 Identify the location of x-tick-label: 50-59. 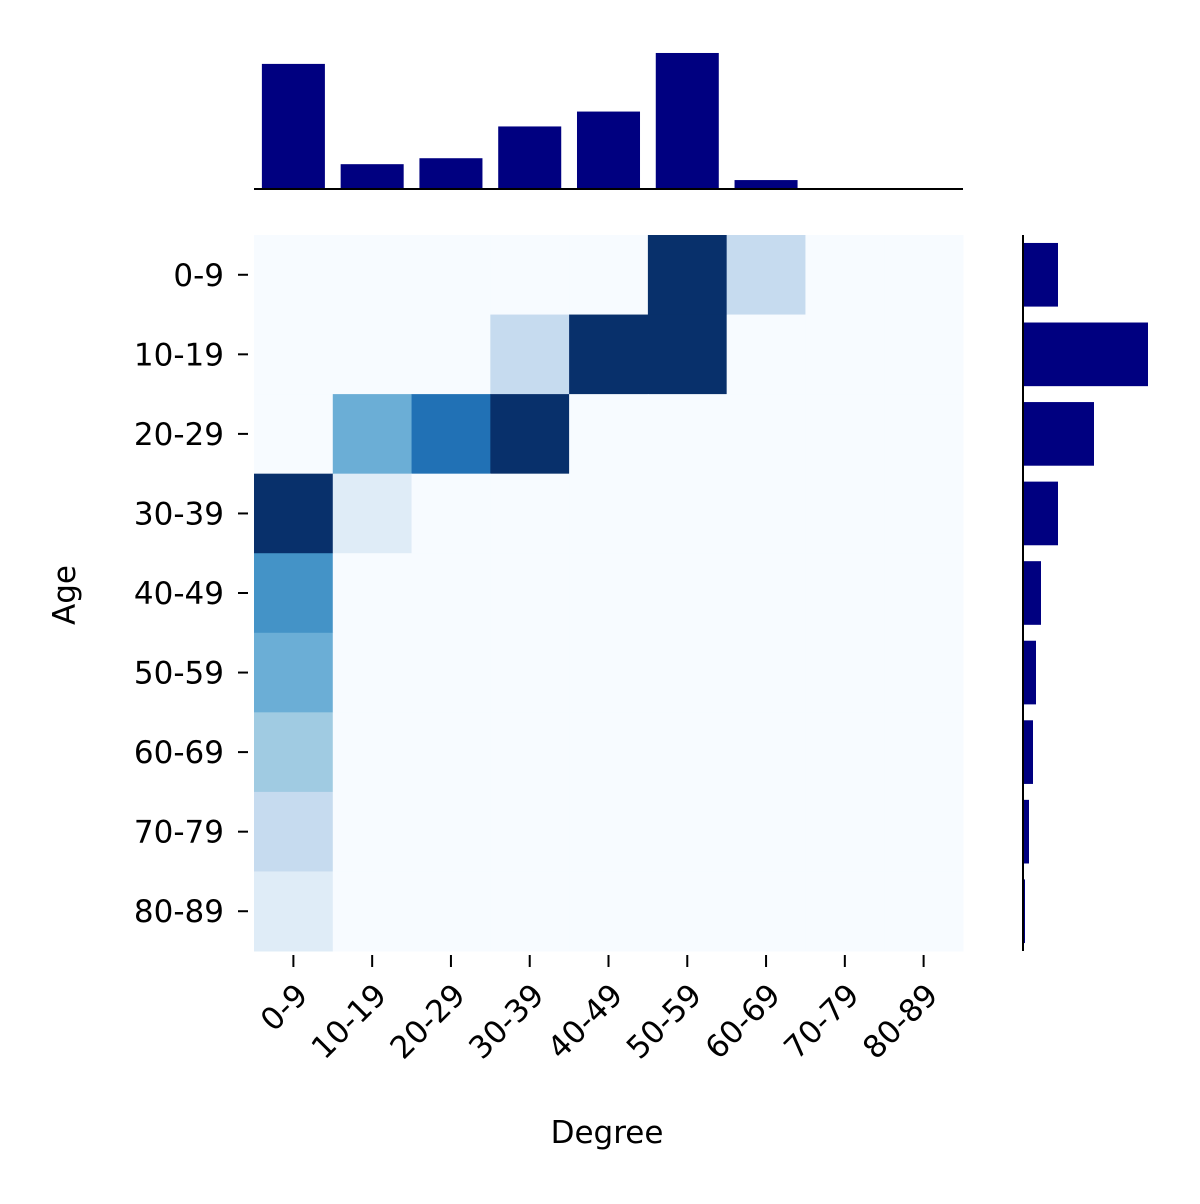
(664, 1021).